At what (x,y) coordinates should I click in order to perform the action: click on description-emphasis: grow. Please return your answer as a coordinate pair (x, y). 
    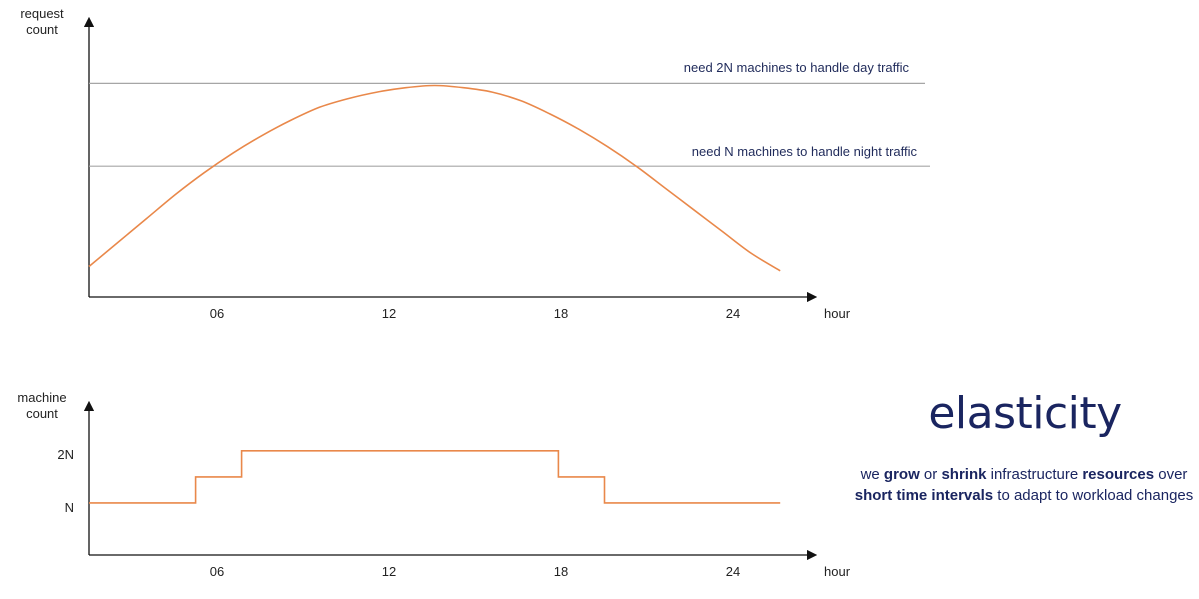
    Looking at the image, I should click on (901, 474).